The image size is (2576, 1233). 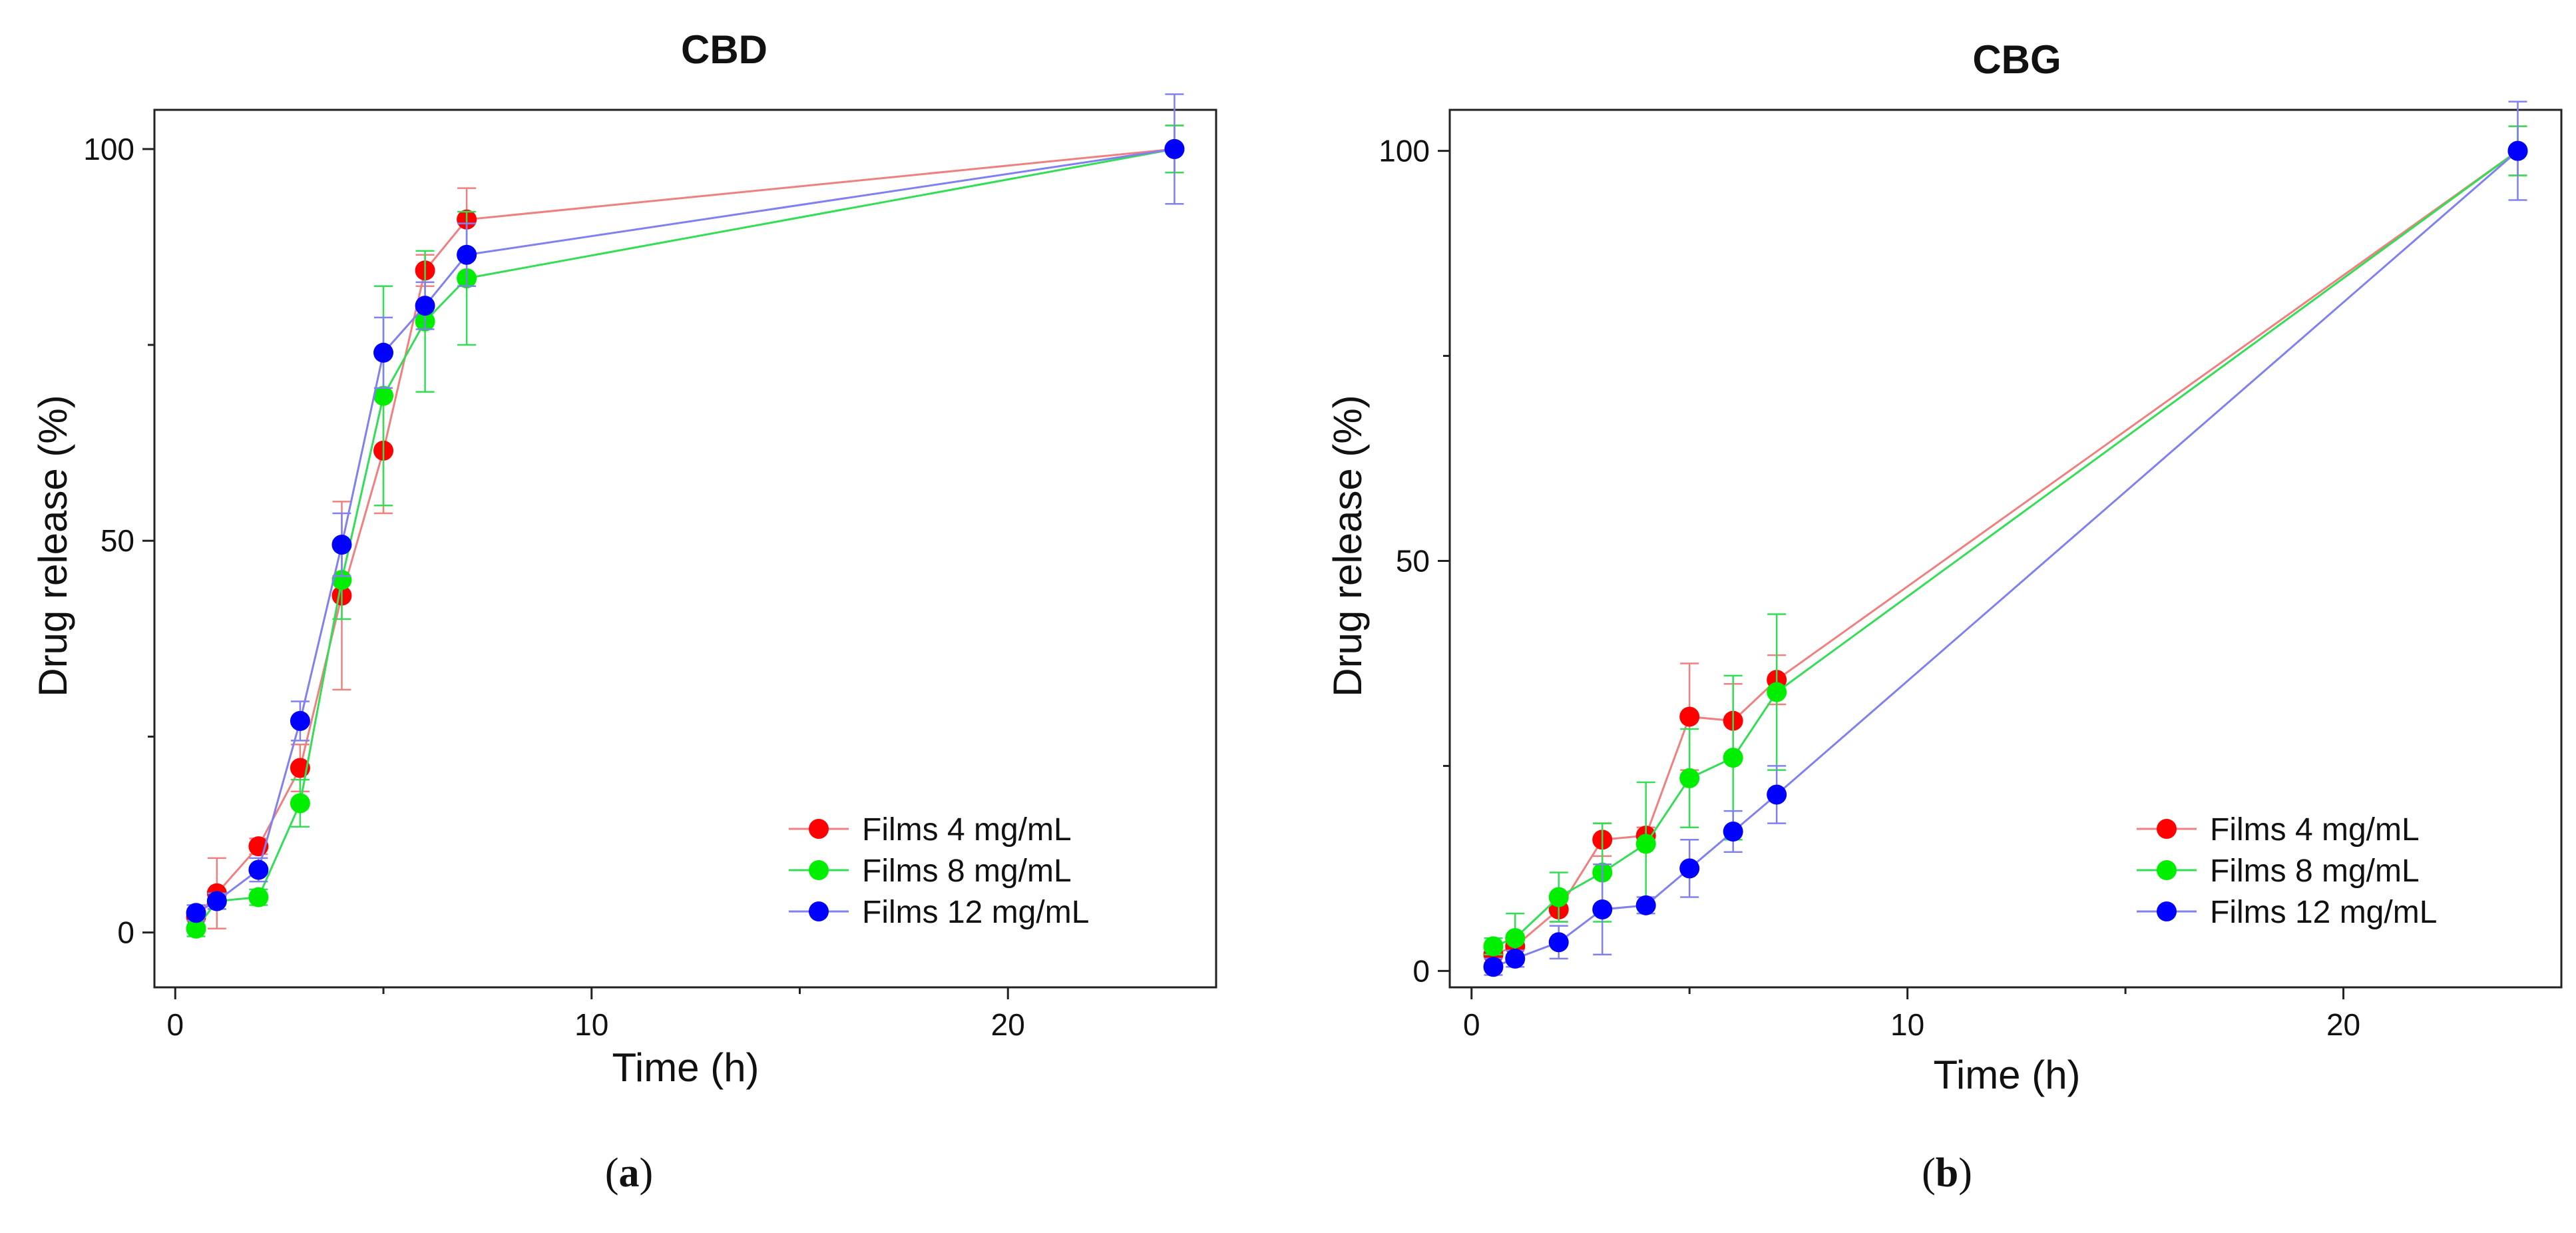 I want to click on panel-caption-b: (b), so click(x=1947, y=1173).